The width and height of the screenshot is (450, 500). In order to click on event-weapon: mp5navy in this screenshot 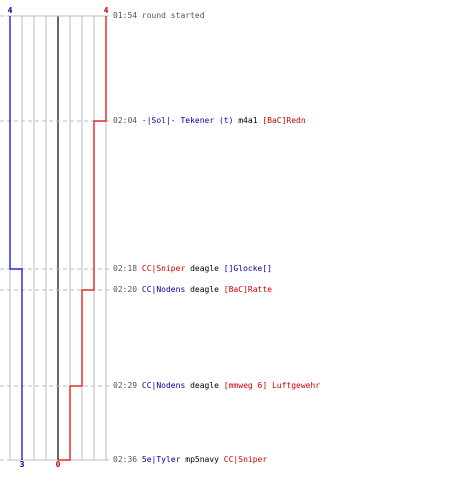, I will do `click(202, 459)`.